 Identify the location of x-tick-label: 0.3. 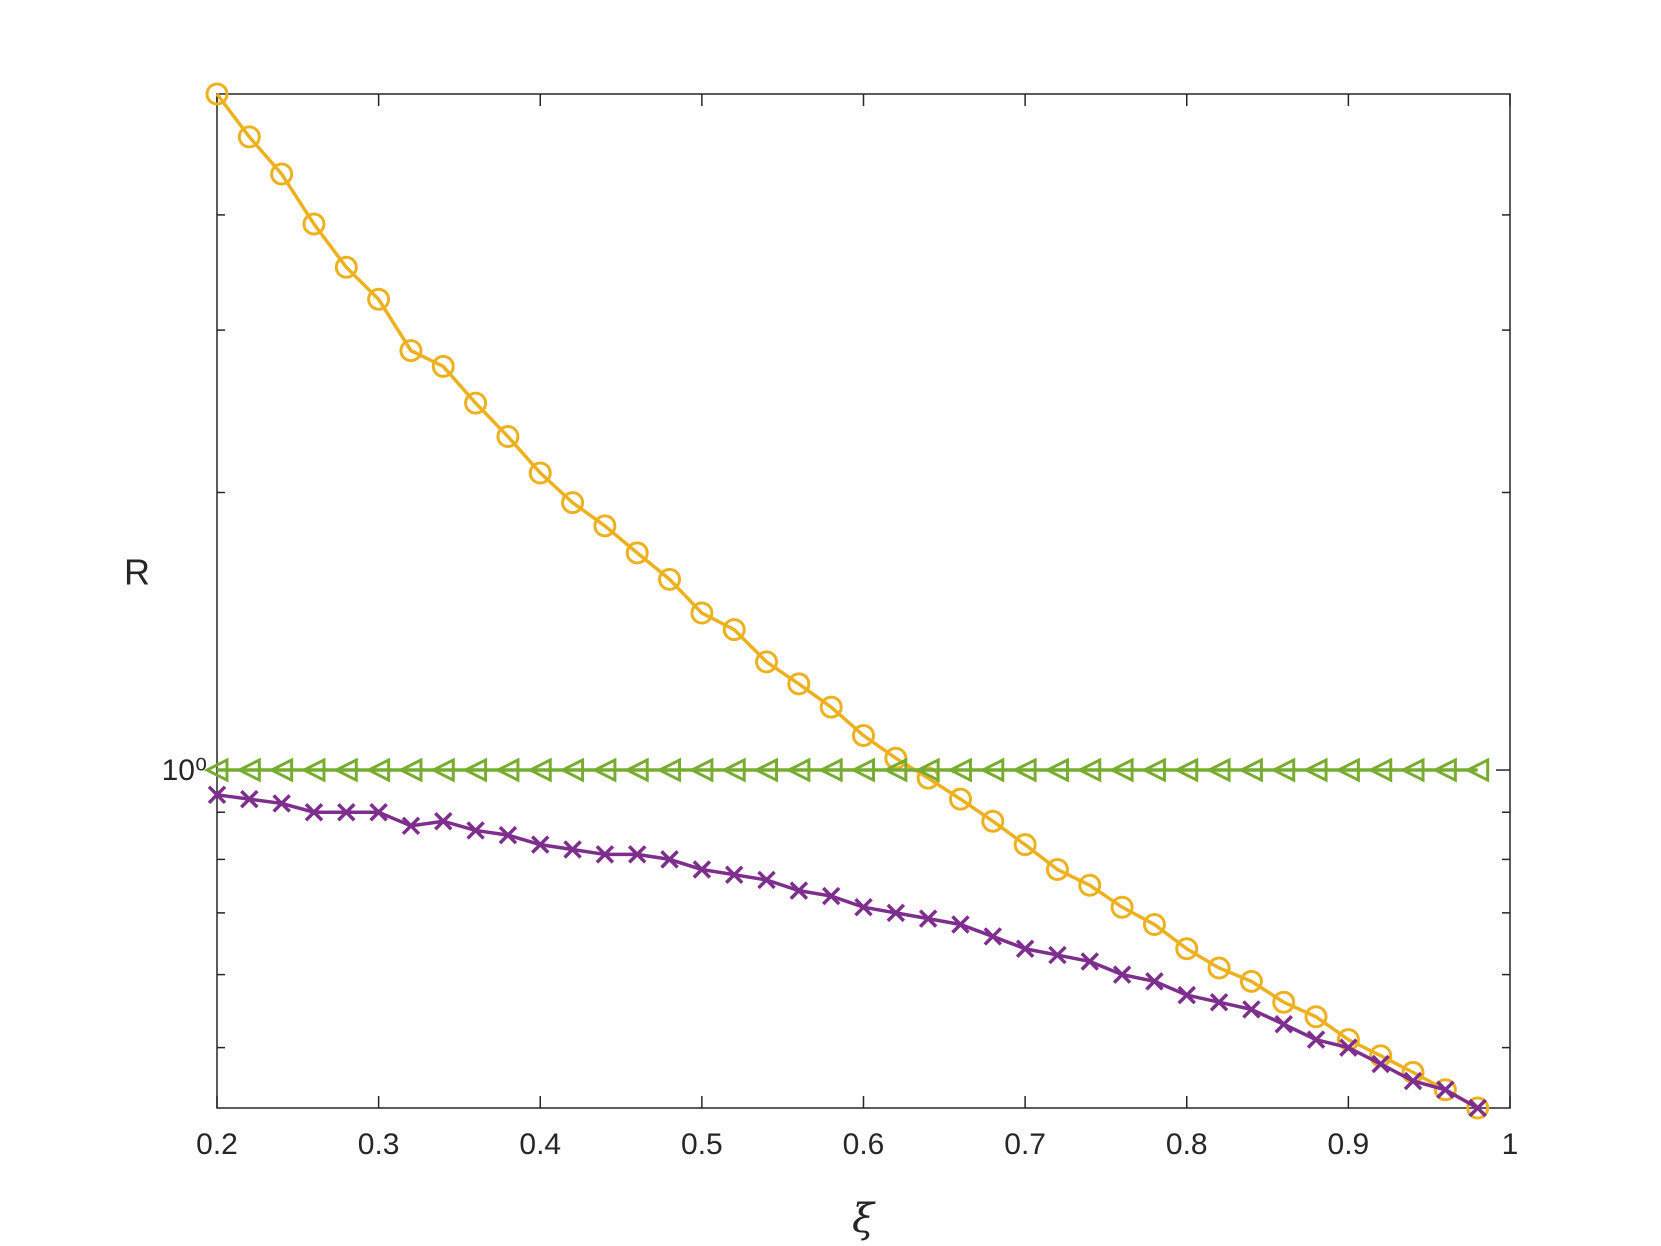
(379, 1144).